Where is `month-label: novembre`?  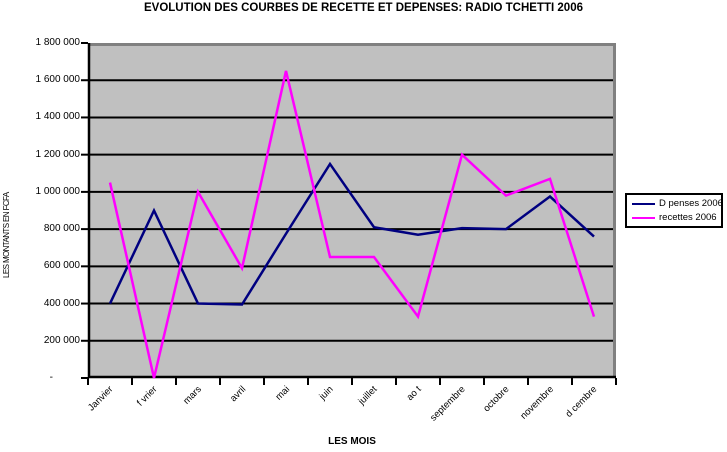 month-label: novembre is located at coordinates (537, 403).